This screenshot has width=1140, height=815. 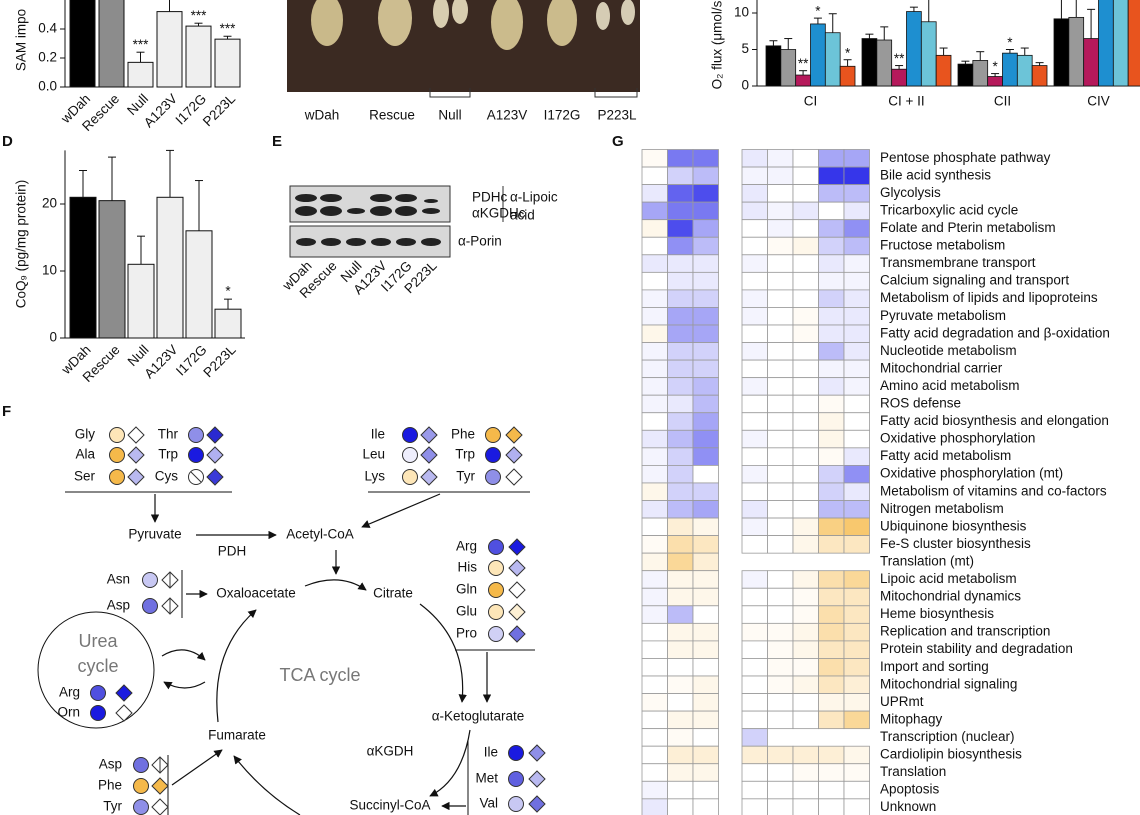 What do you see at coordinates (910, 789) in the screenshot?
I see `row-label: Apoptosis` at bounding box center [910, 789].